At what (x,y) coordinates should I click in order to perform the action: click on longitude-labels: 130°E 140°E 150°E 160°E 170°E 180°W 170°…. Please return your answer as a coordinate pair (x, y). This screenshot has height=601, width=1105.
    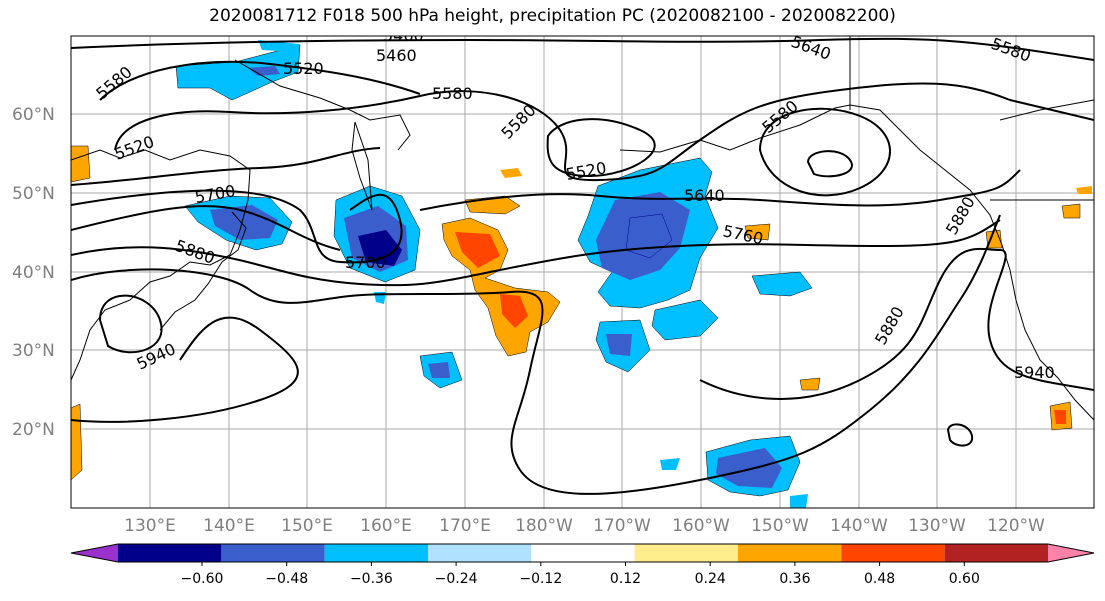
    Looking at the image, I should click on (584, 526).